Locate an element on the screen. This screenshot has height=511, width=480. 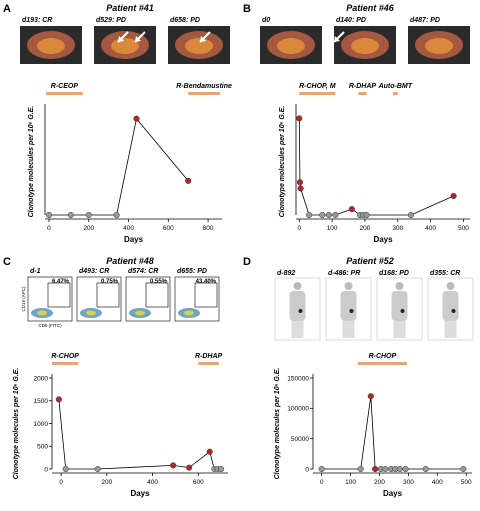
x-tick-label: 100 is located at coordinates (332, 228).